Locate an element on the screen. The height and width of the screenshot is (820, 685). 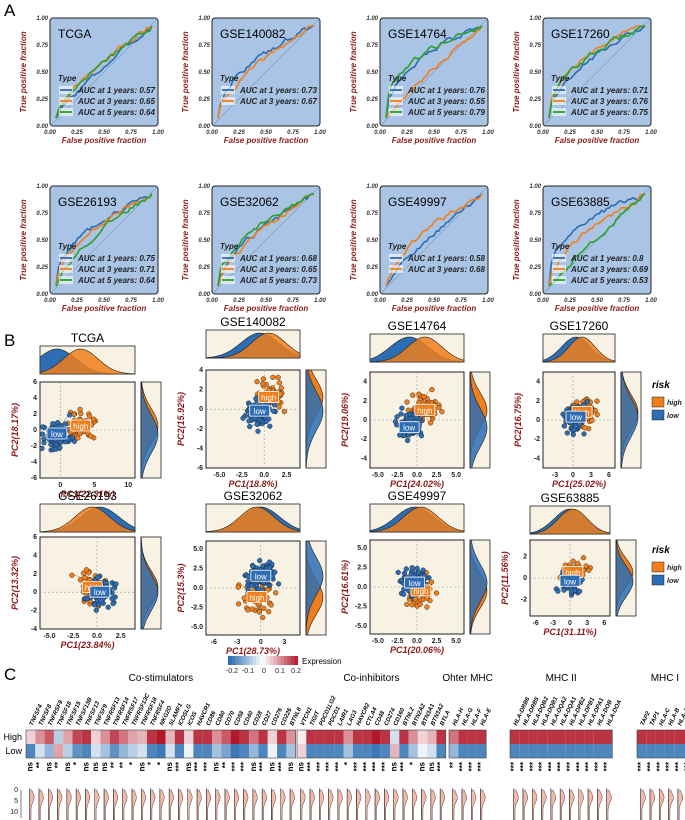
roc-x-tick: 0.75 is located at coordinates (461, 133).